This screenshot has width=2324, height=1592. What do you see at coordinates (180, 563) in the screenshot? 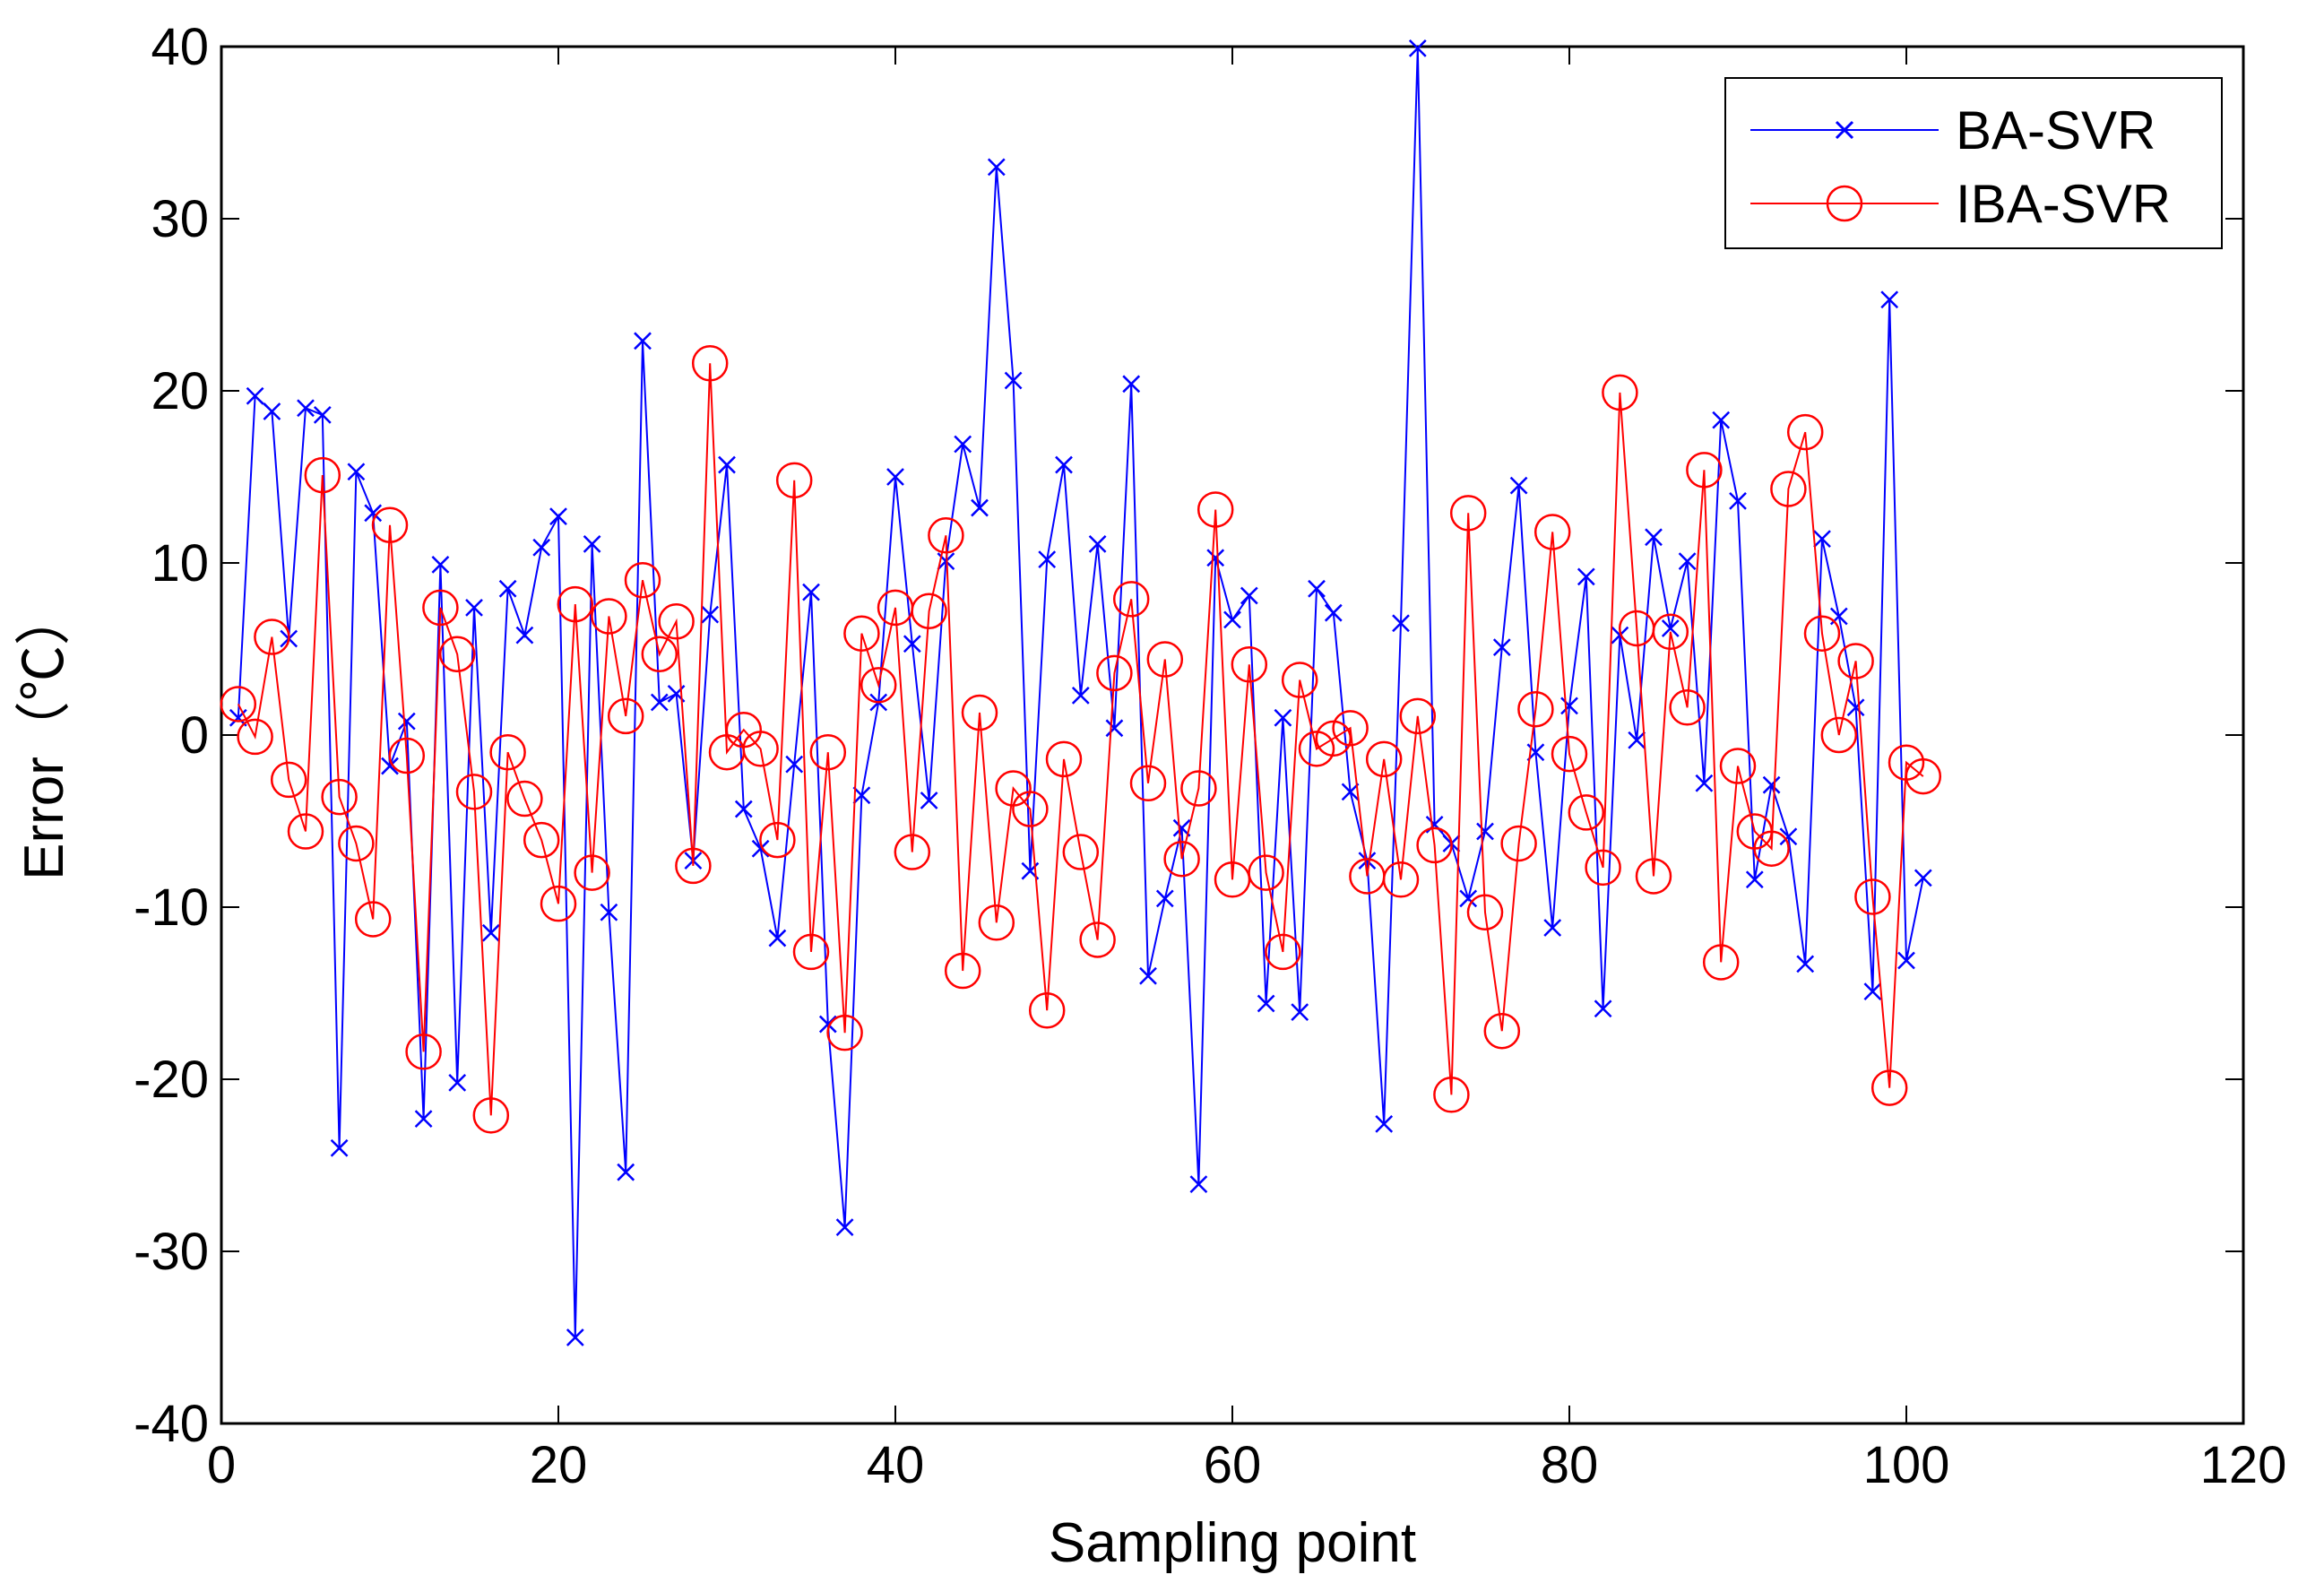
I see `y-tick-label: 10` at bounding box center [180, 563].